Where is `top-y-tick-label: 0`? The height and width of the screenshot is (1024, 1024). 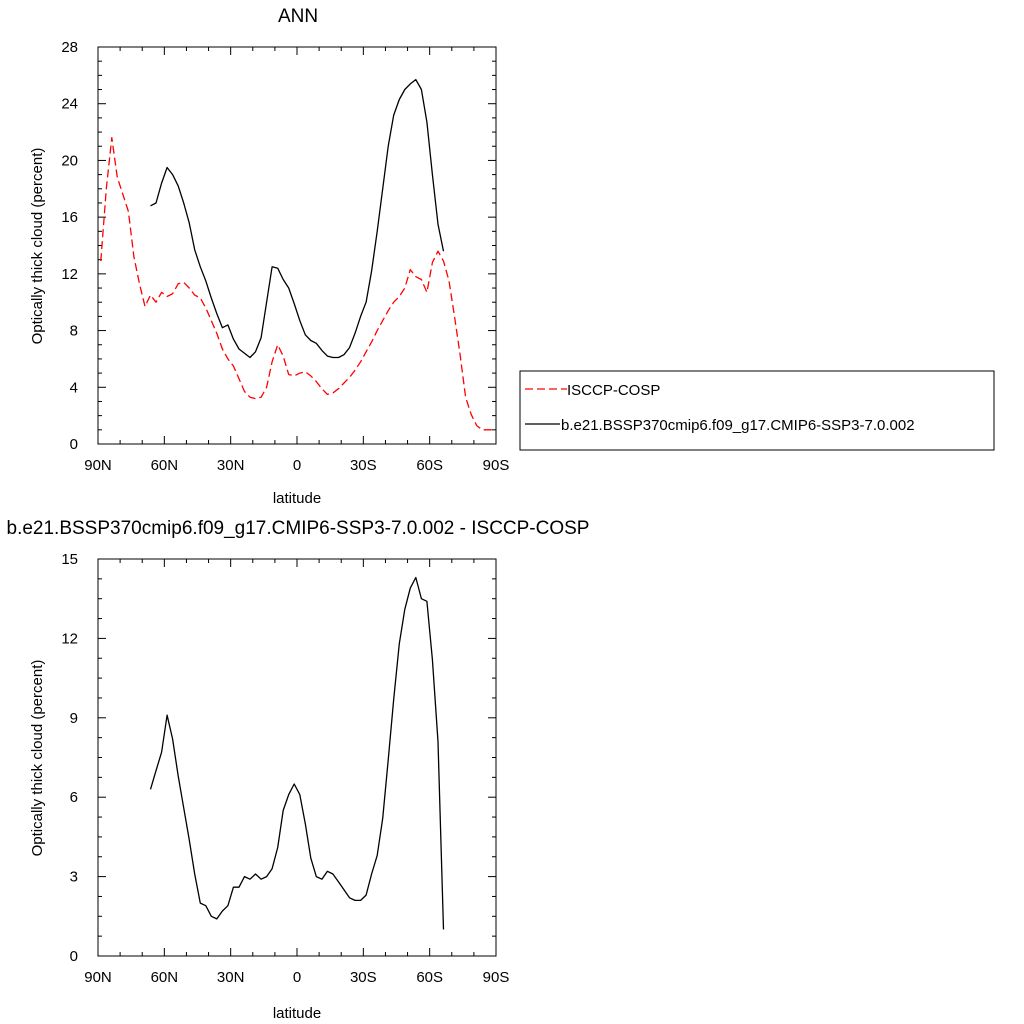 top-y-tick-label: 0 is located at coordinates (74, 444).